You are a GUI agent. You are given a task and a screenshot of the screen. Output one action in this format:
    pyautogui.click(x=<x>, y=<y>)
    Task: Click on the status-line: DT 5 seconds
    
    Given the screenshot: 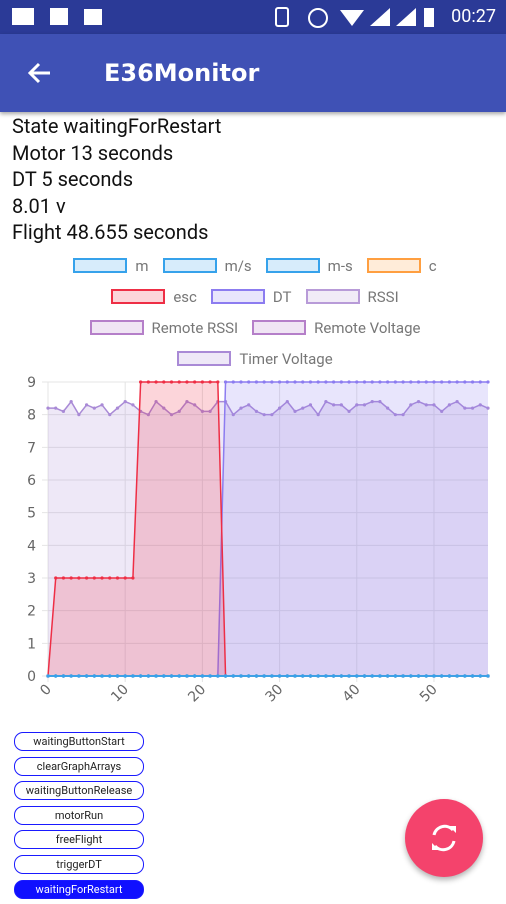 What is the action you would take?
    pyautogui.click(x=73, y=179)
    